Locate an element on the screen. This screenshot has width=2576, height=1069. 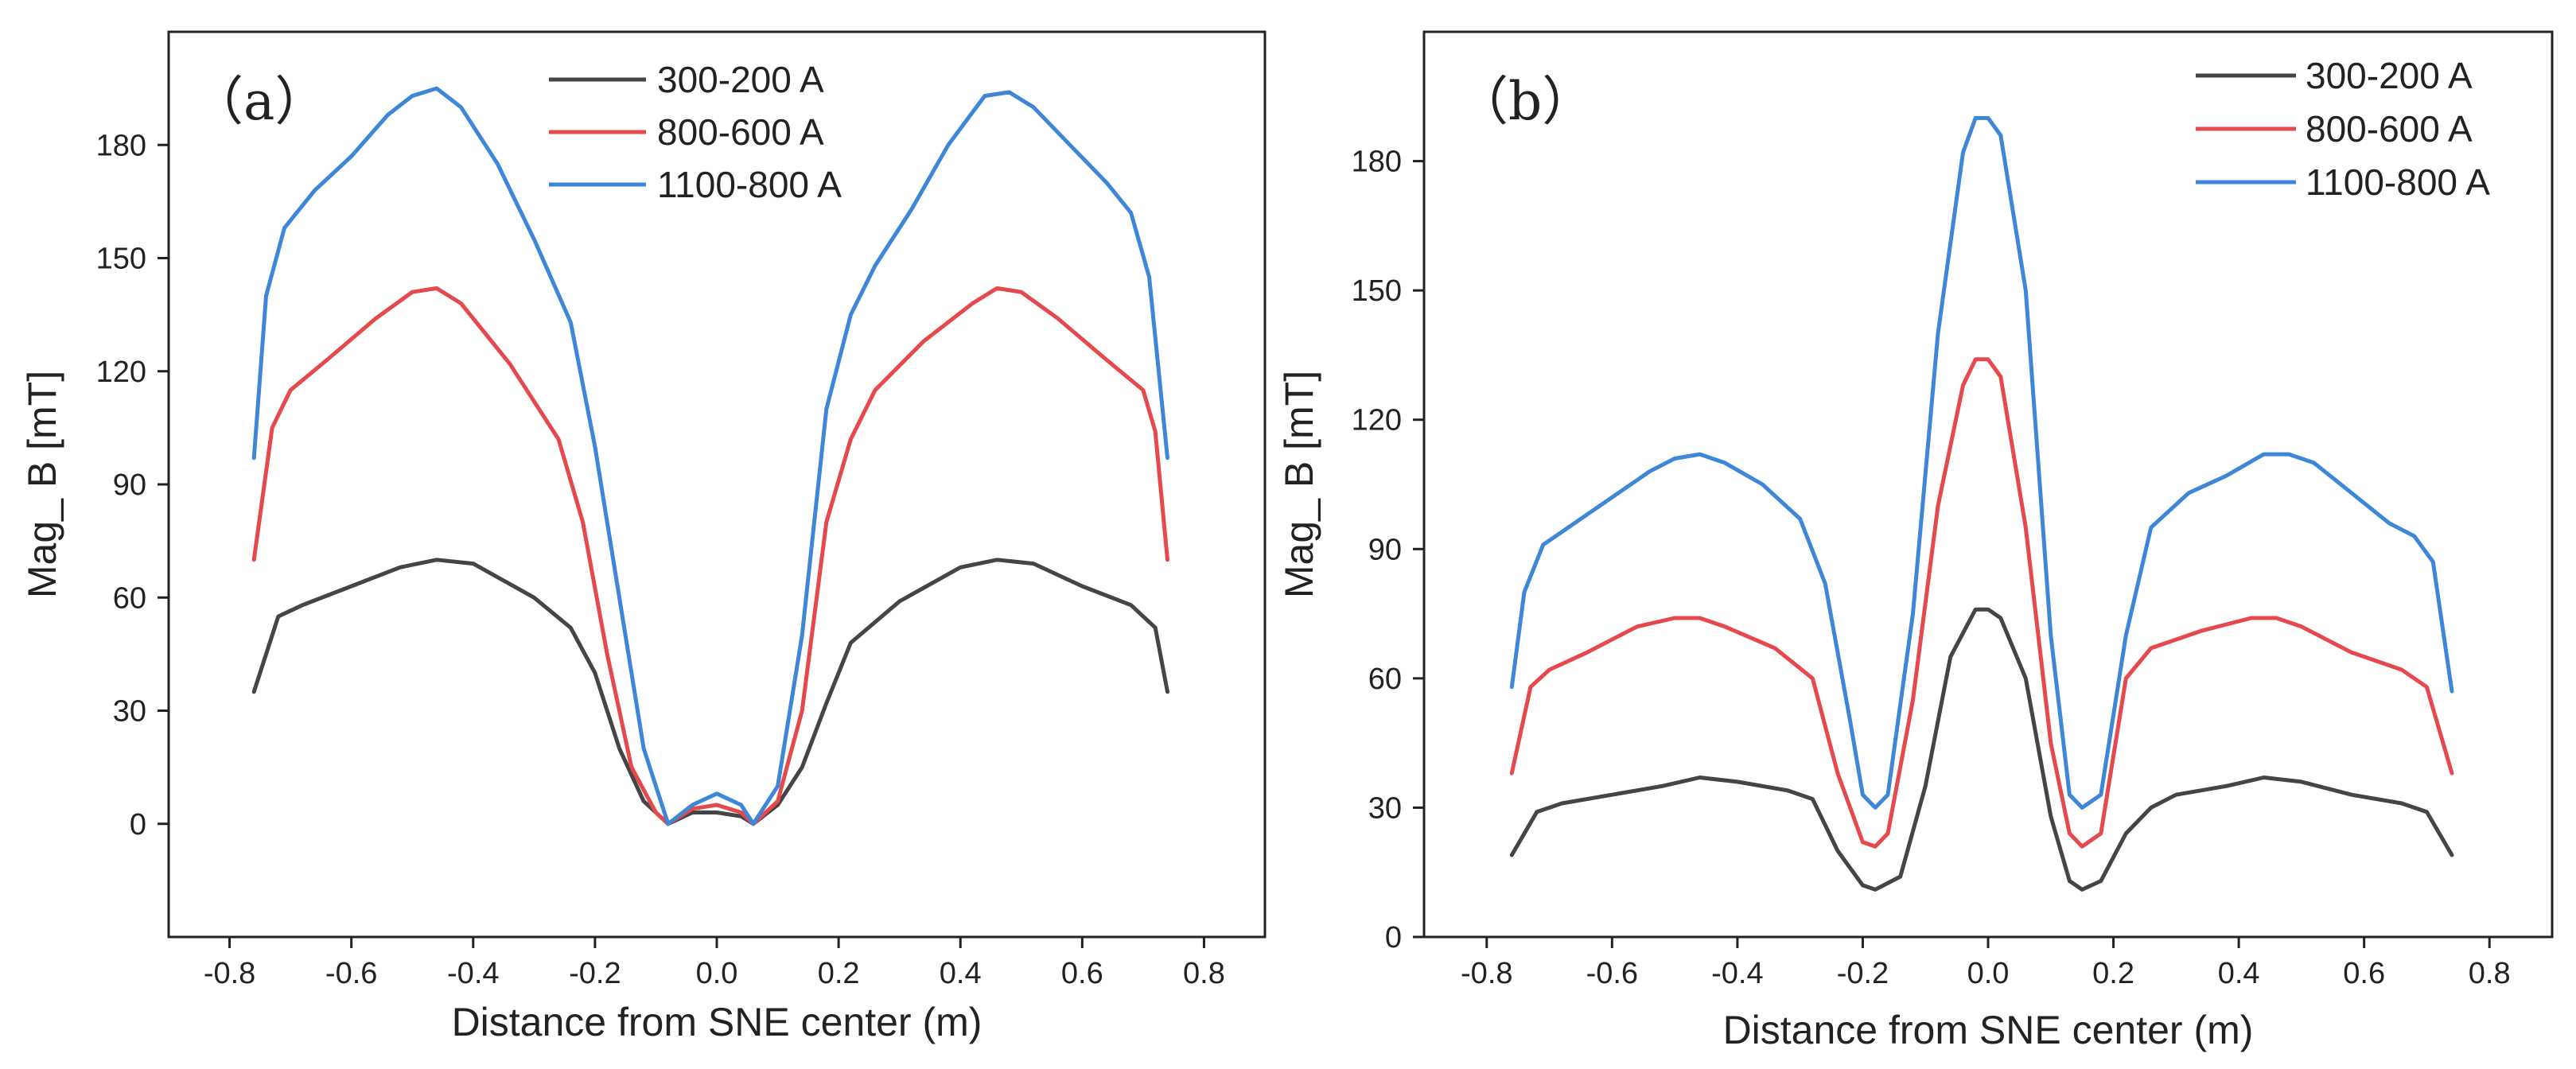
panel-b-x-tick-label: 0.2 is located at coordinates (2113, 973).